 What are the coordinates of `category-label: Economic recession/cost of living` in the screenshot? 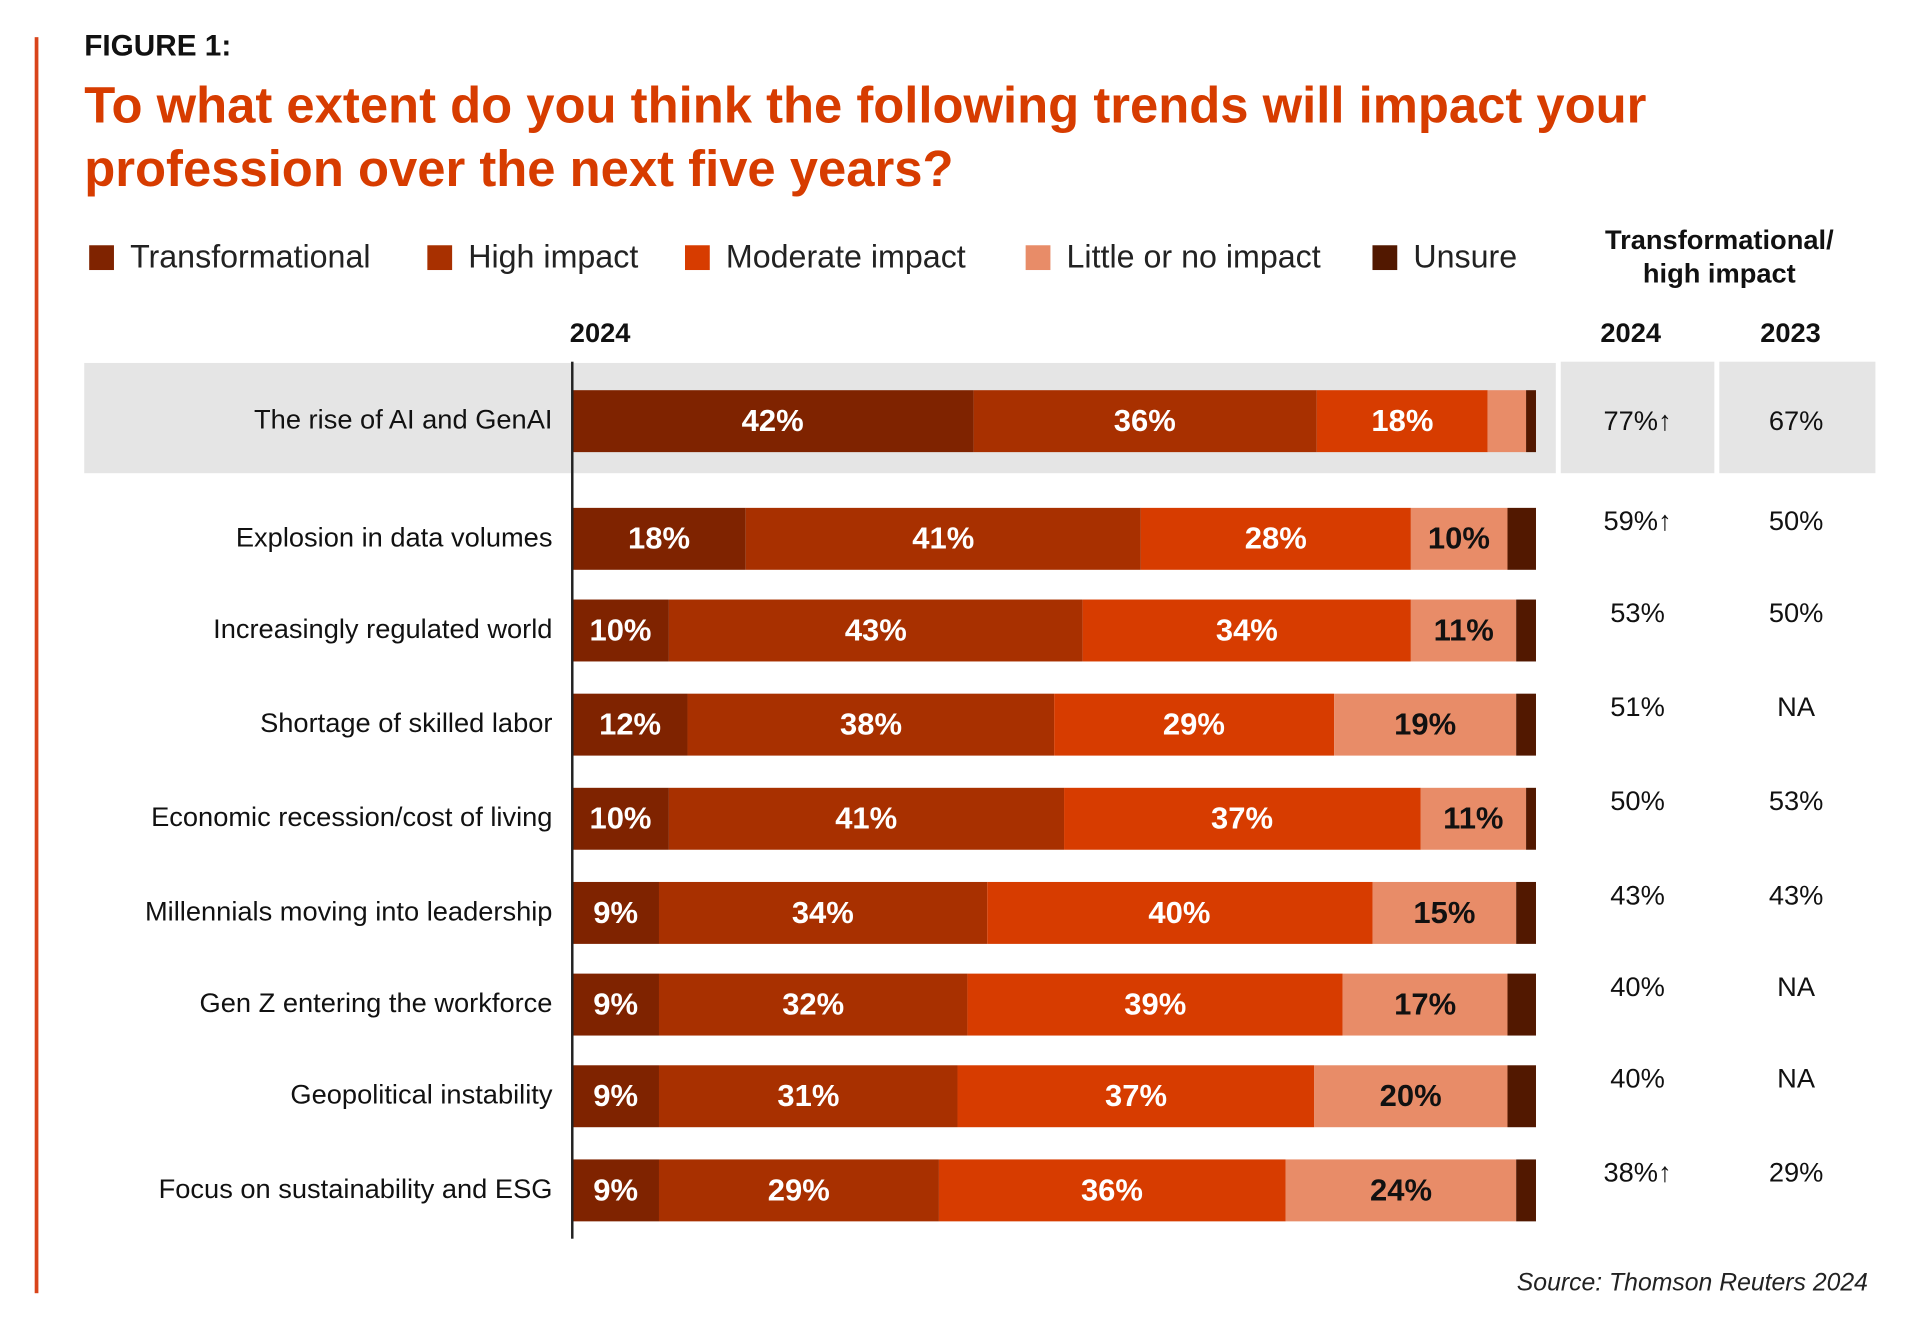 It's located at (352, 817).